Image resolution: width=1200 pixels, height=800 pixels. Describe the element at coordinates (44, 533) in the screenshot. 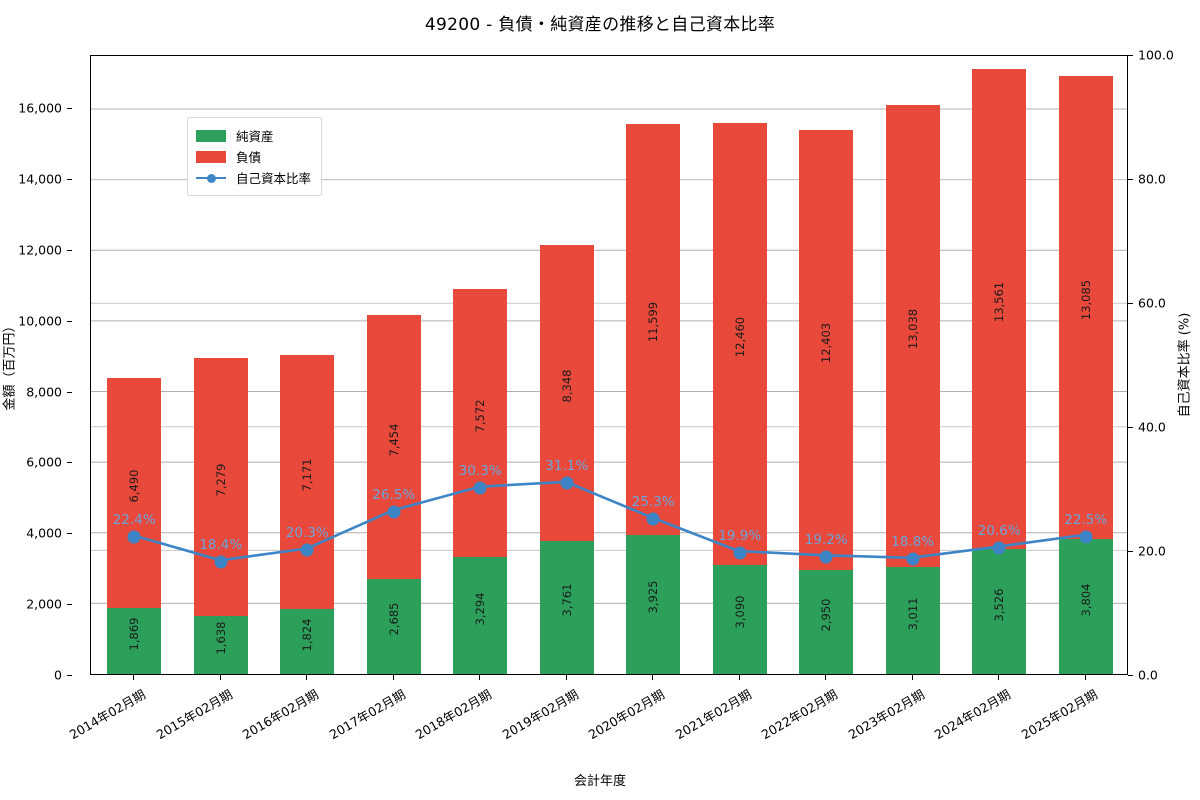

I see `y-tick-label-left: 4,000` at that location.